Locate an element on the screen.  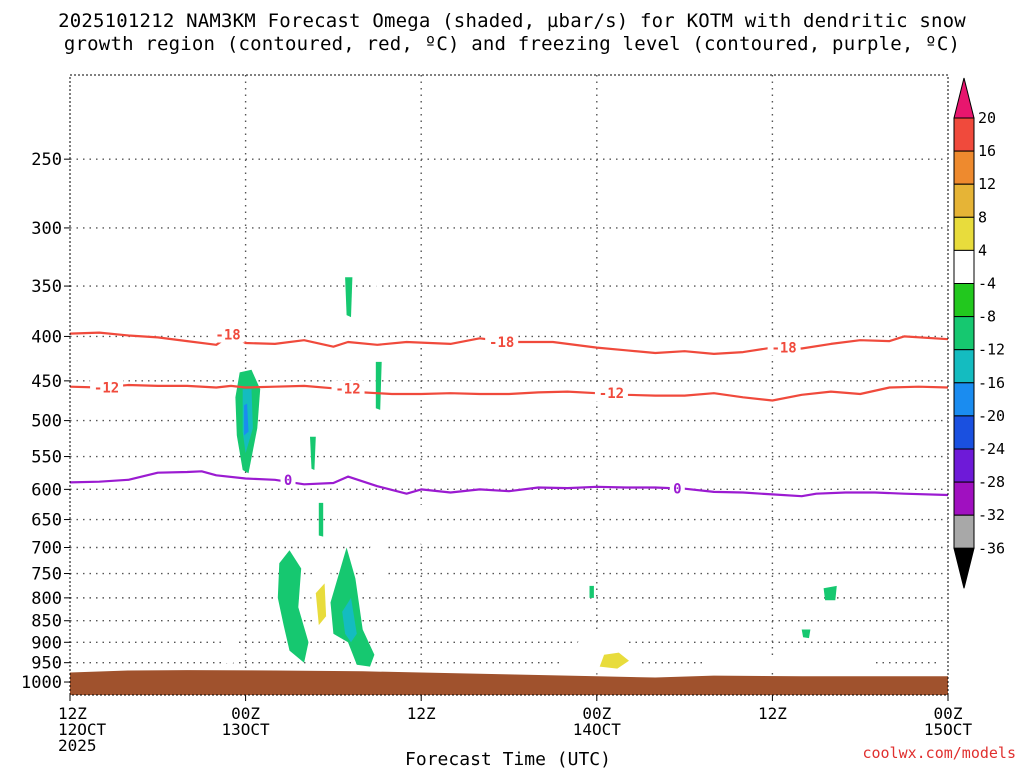
colorbar-label-3: 8 is located at coordinates (982, 217).